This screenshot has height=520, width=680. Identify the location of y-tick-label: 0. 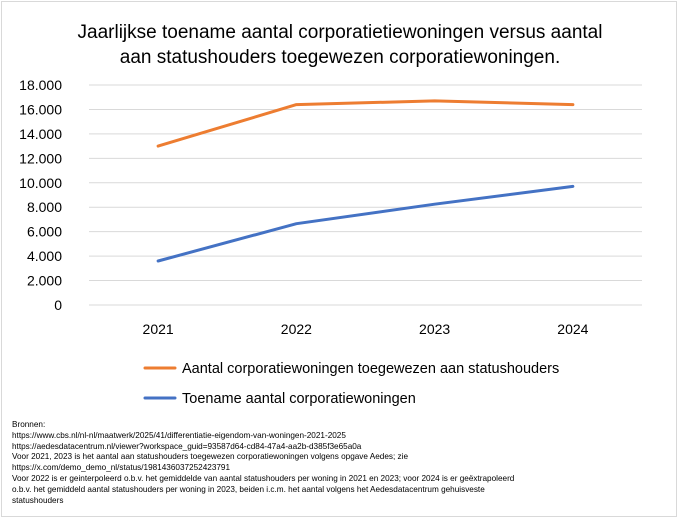
(58, 305).